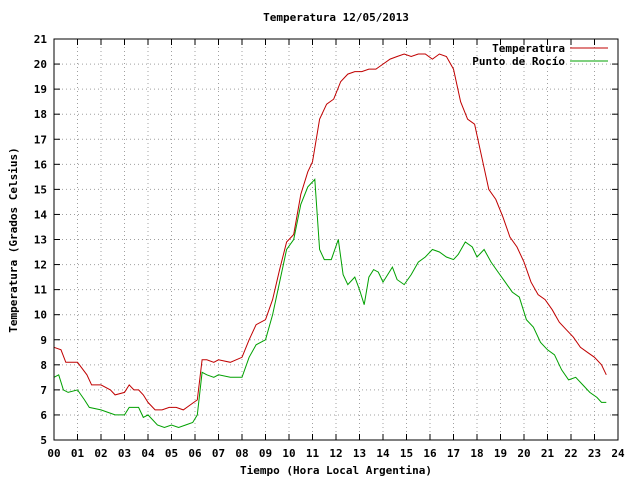  What do you see at coordinates (13, 239) in the screenshot?
I see `y-axis-label: Temperatura (Grados Celsius)` at bounding box center [13, 239].